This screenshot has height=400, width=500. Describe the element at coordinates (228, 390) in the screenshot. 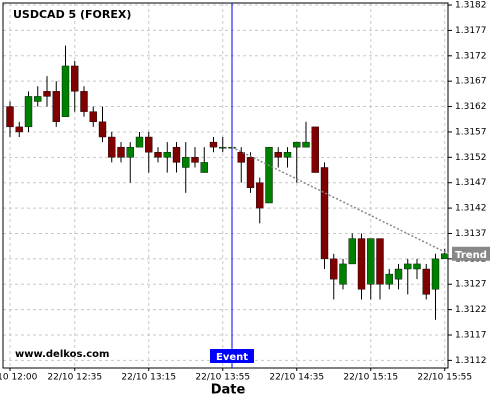

I see `x-axis-label: Date` at that location.